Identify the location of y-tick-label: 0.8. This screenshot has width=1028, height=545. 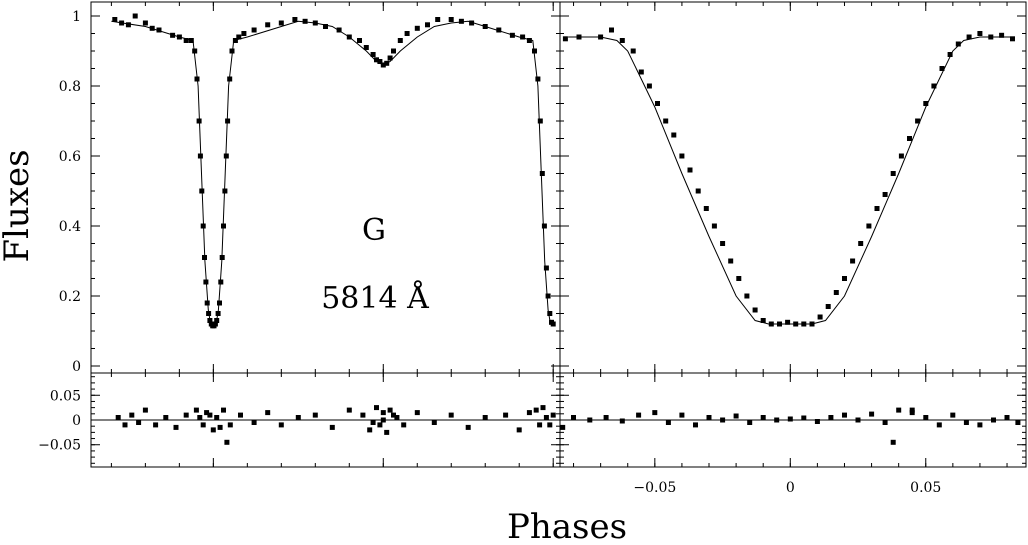
(70, 87).